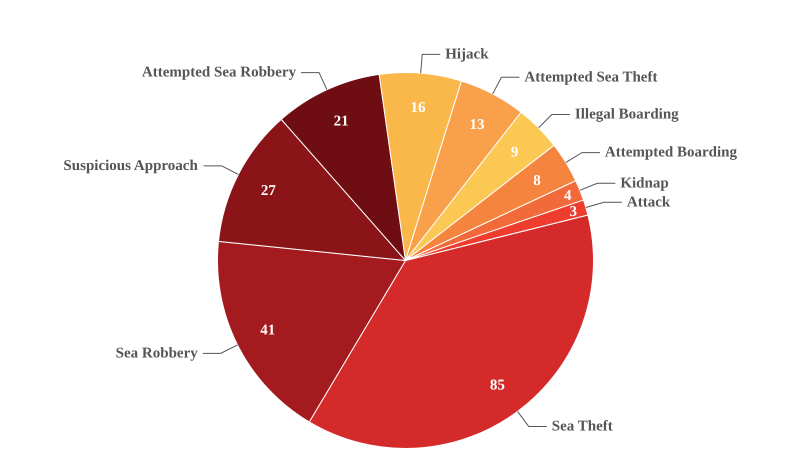  Describe the element at coordinates (568, 196) in the screenshot. I see `data-label: 4` at that location.